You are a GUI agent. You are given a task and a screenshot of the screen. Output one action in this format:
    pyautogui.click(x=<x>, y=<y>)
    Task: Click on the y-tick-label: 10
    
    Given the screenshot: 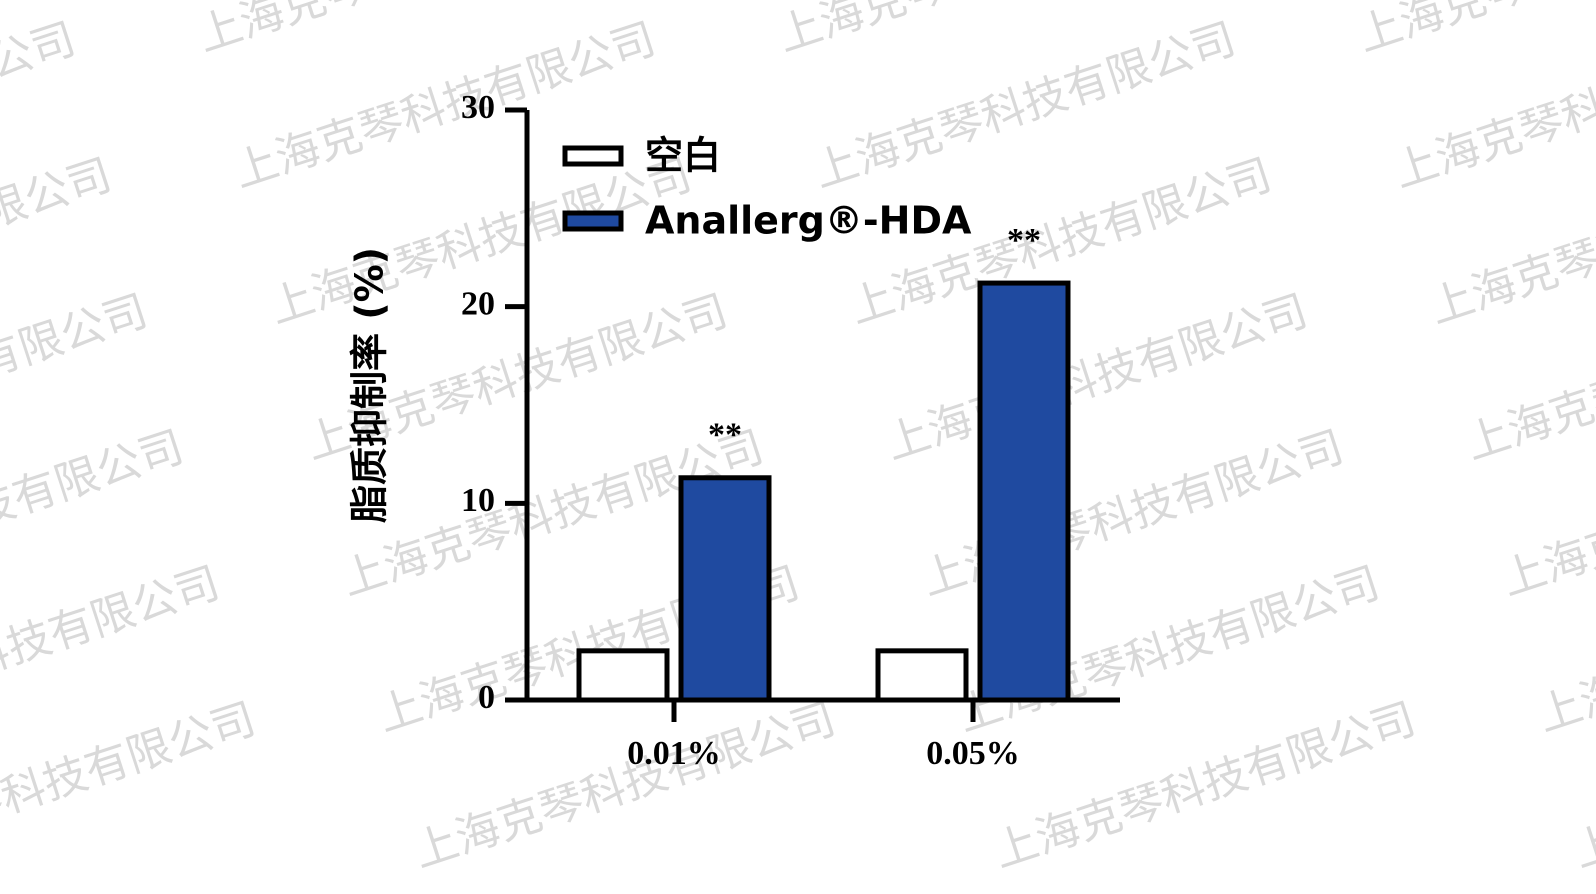 What is the action you would take?
    pyautogui.click(x=478, y=500)
    